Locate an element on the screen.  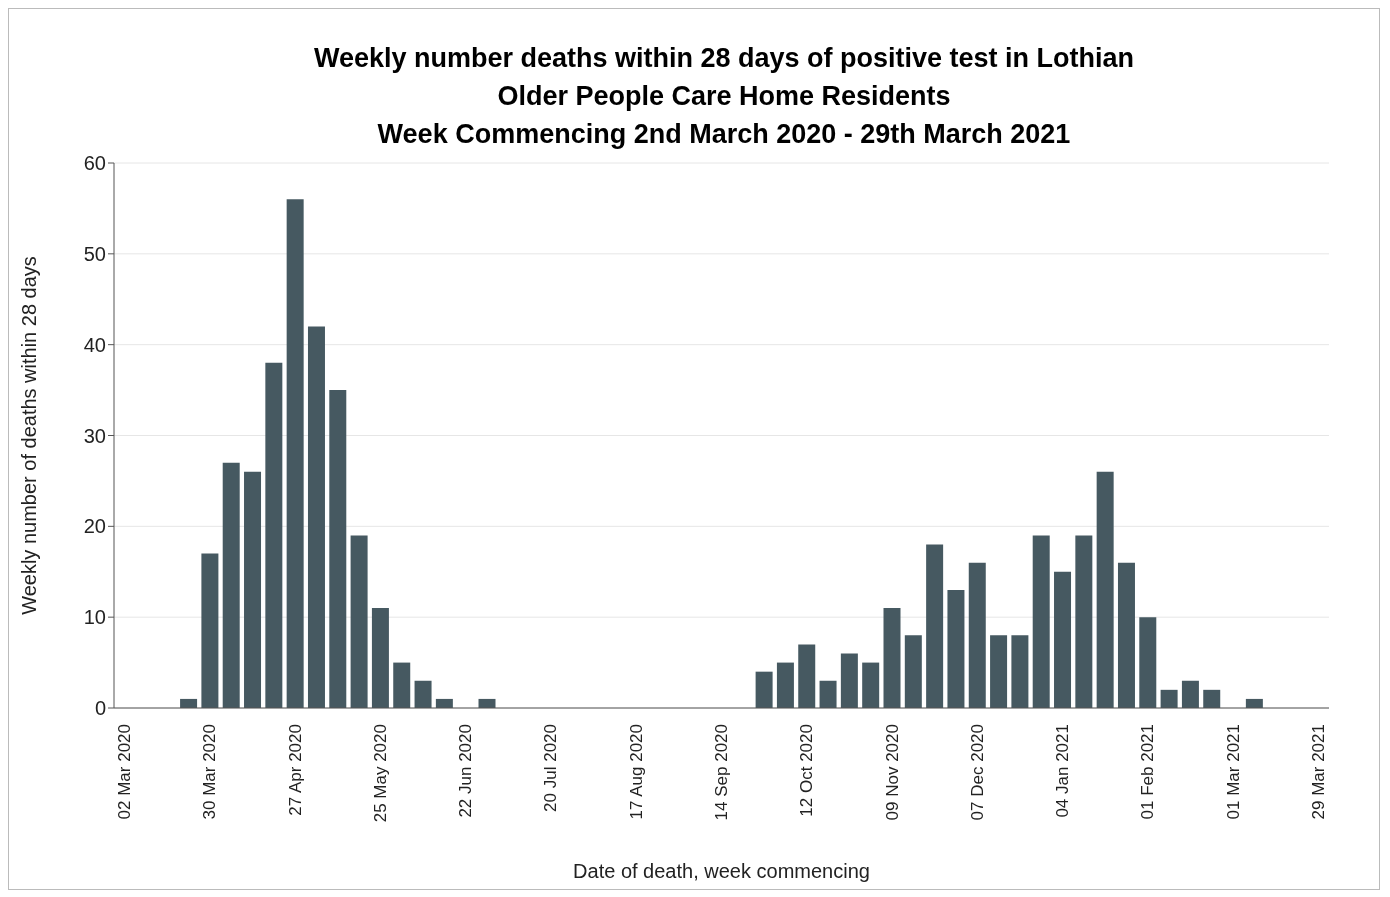
x-tick-label: 01 Mar 2021 is located at coordinates (1233, 772).